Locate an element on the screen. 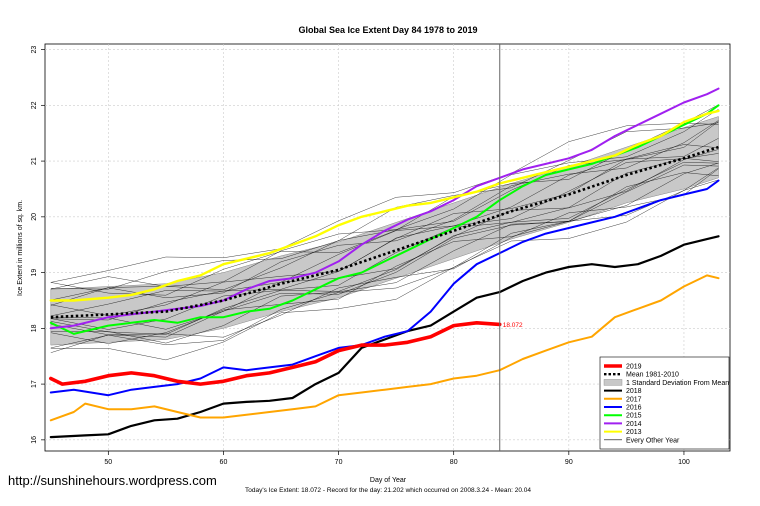  watermark-url: http://sunshinehours.wordpress.com is located at coordinates (112, 480).